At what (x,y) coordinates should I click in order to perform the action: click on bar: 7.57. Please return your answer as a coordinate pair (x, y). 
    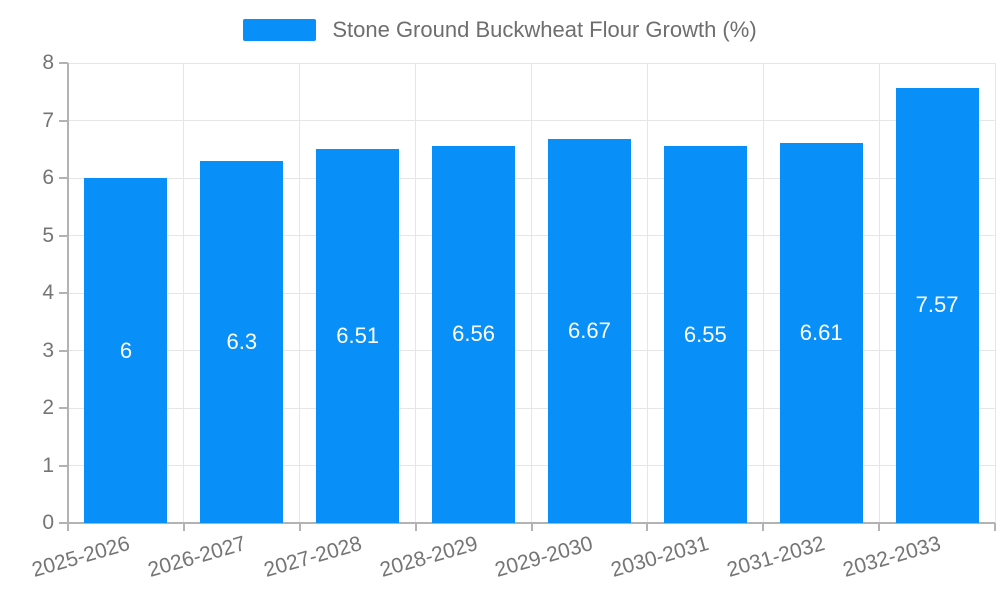
    Looking at the image, I should click on (937, 305).